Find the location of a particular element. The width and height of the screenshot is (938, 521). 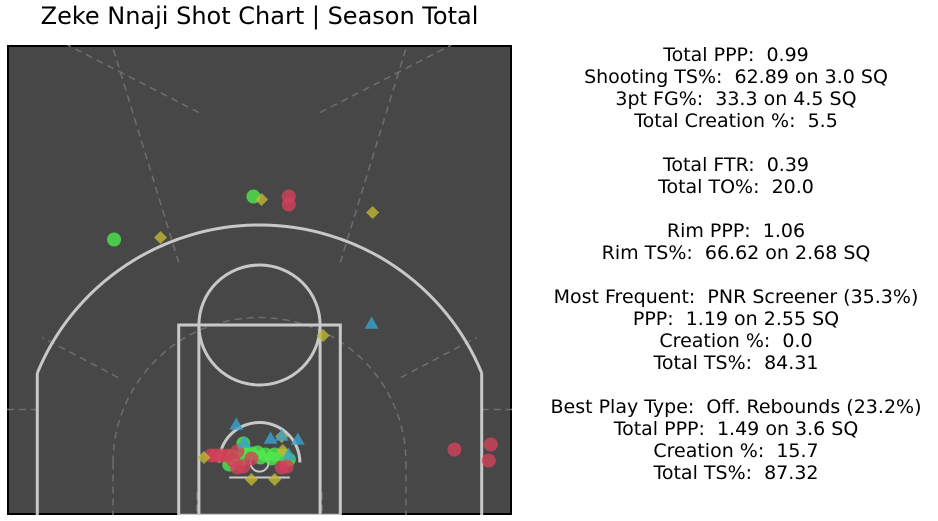

stat-line: Total TS%: 87.32 is located at coordinates (736, 473).